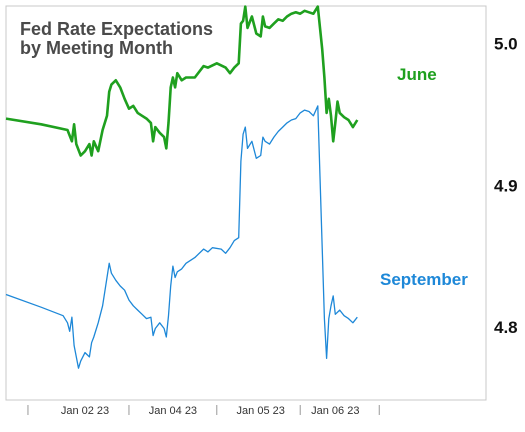 Image resolution: width=525 pixels, height=432 pixels. Describe the element at coordinates (506, 44) in the screenshot. I see `y-tick-label: 5.0` at that location.